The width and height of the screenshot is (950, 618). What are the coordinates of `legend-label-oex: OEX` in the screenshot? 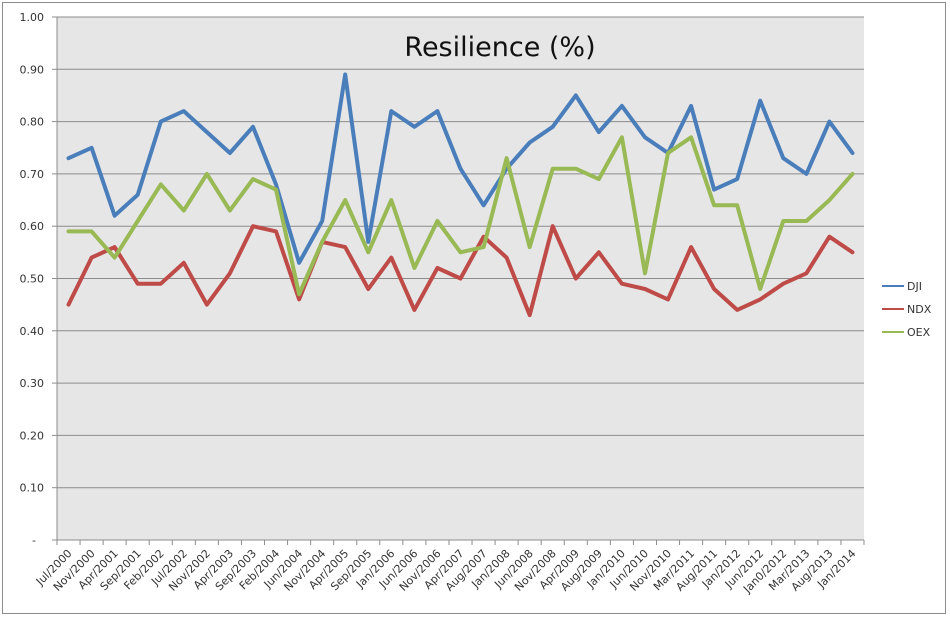 It's located at (919, 332).